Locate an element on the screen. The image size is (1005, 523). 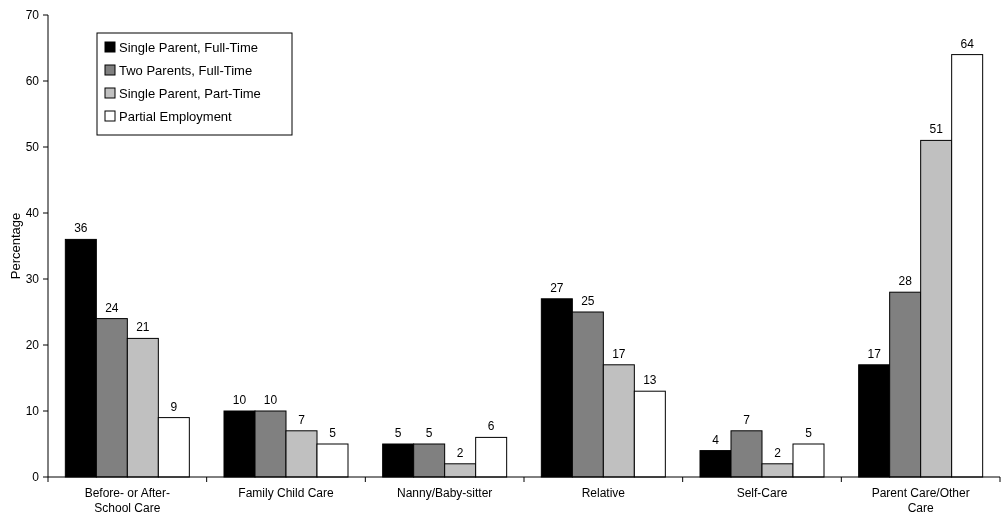
y-tick-label: 70 is located at coordinates (32, 15).